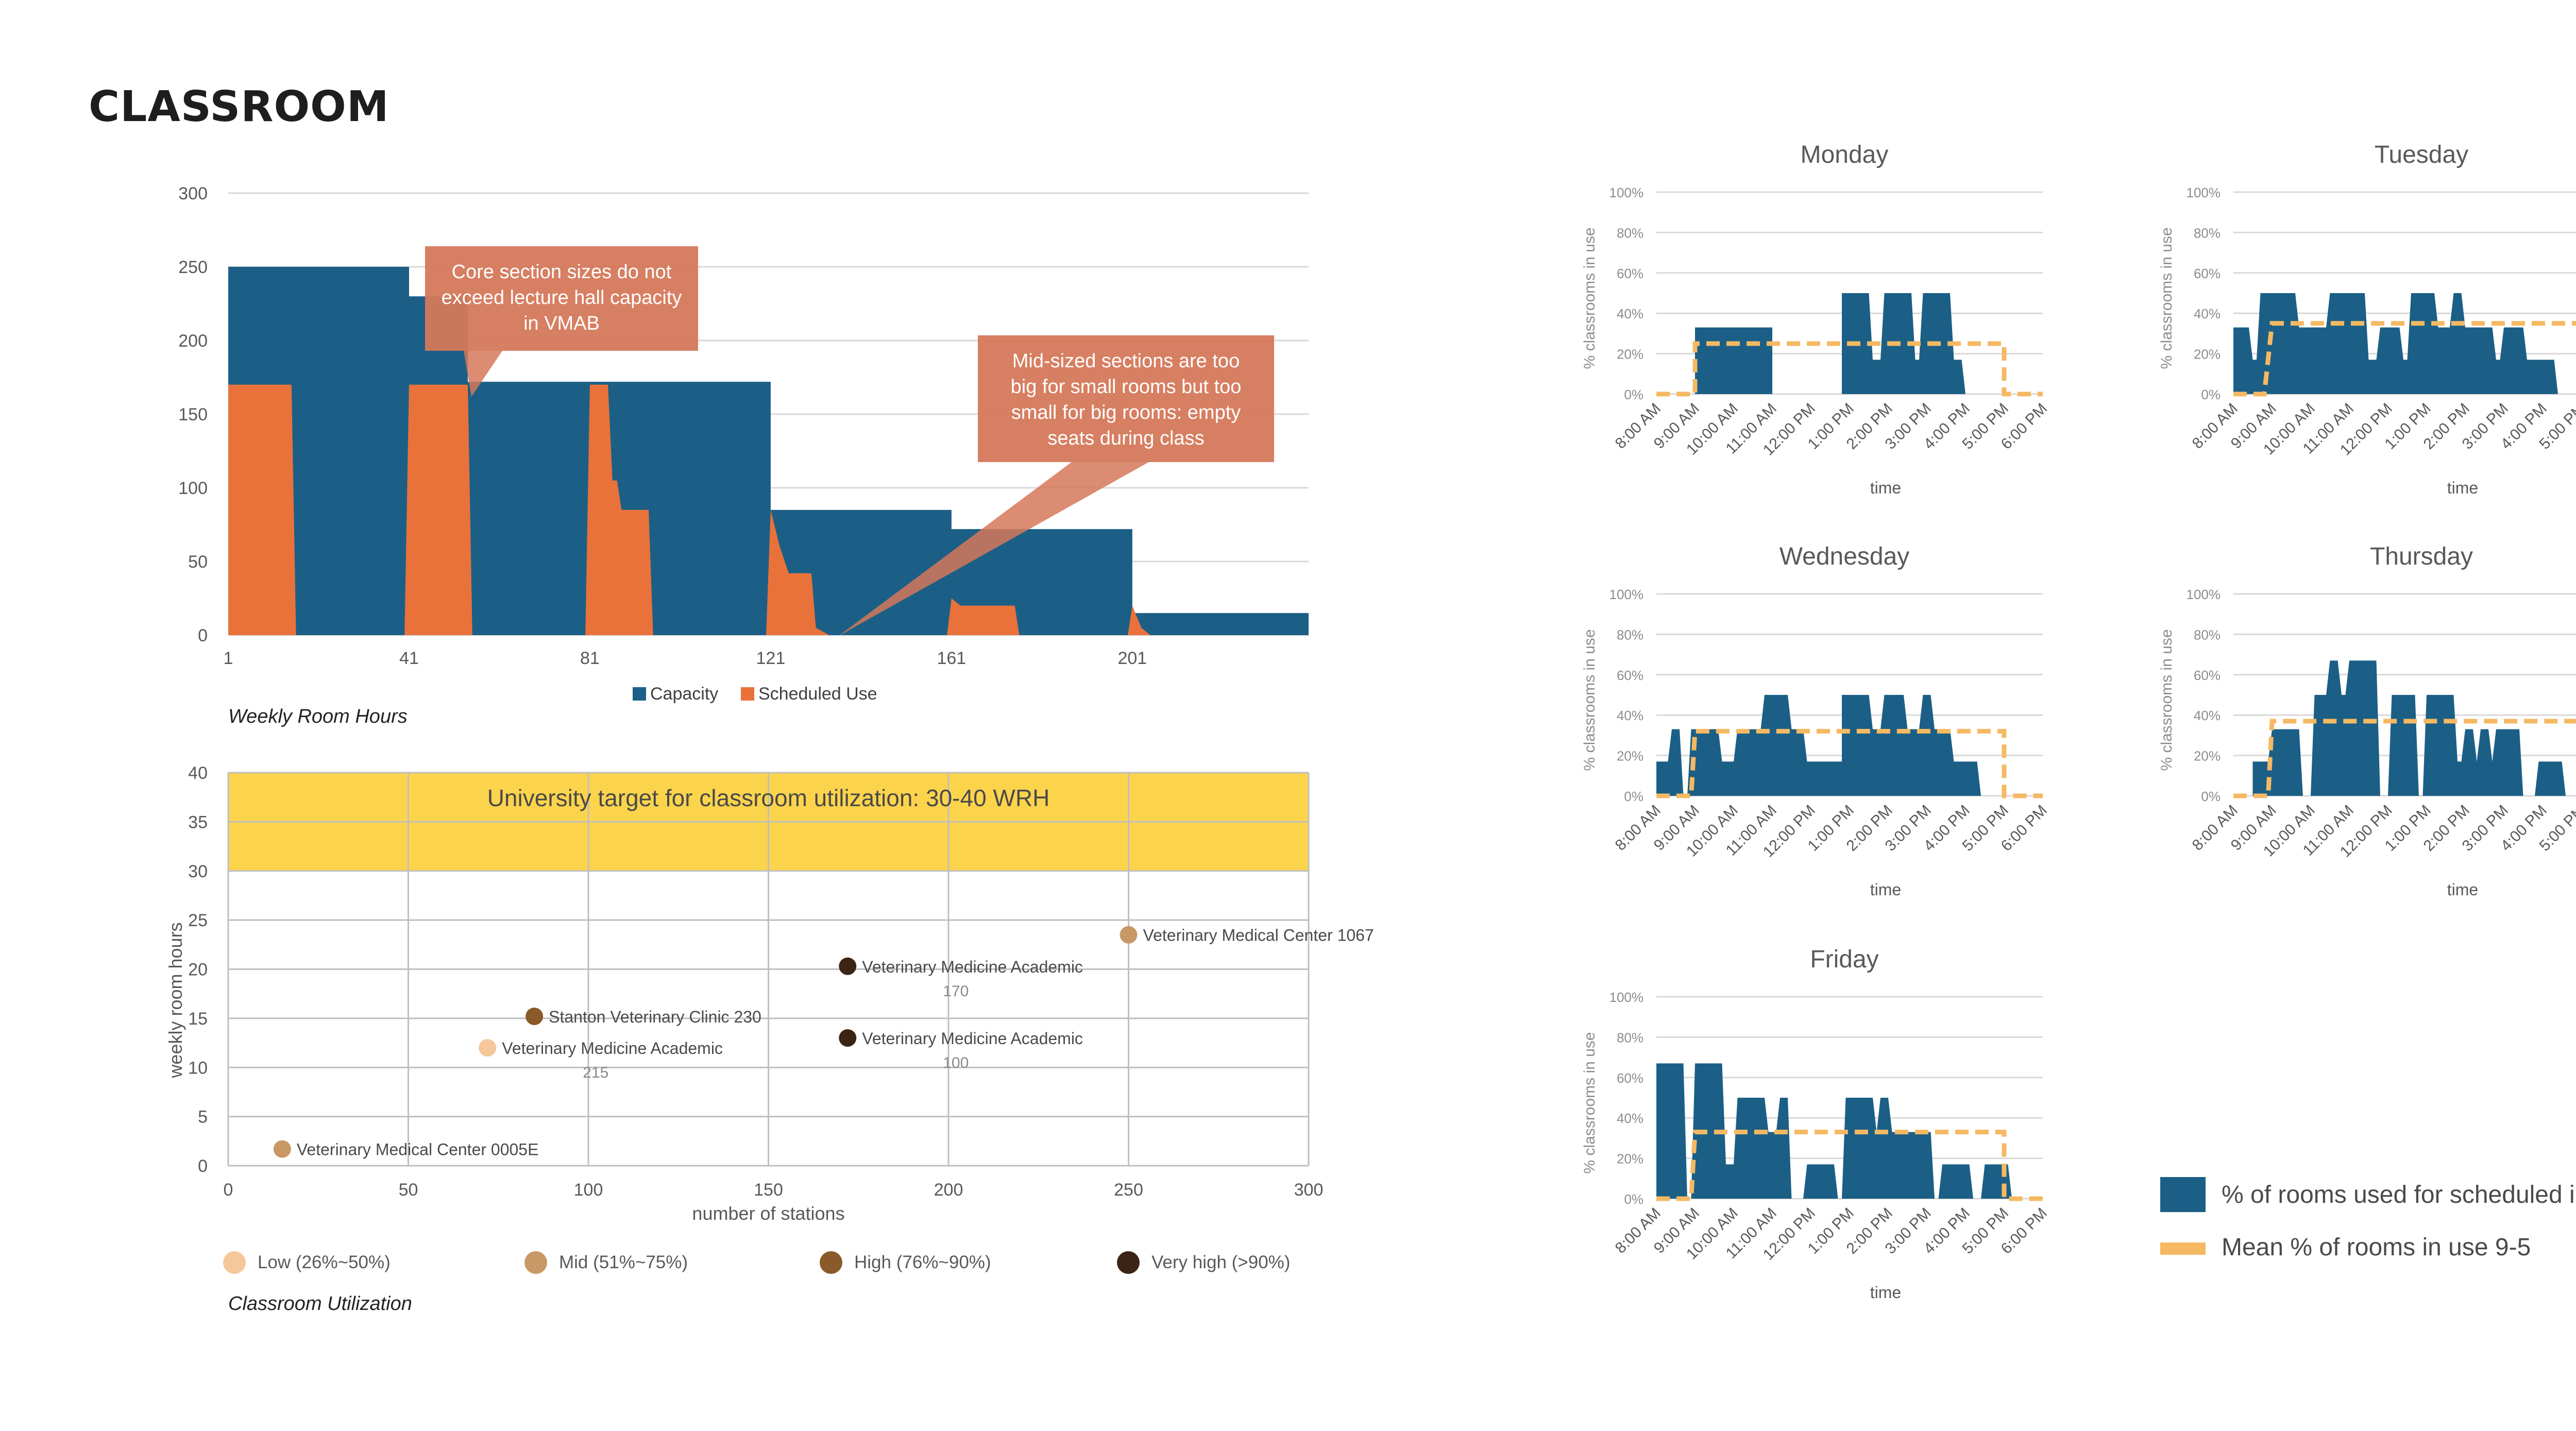 Image resolution: width=2576 pixels, height=1431 pixels. I want to click on point-label: Veterinary Medical Center 1067, so click(1258, 935).